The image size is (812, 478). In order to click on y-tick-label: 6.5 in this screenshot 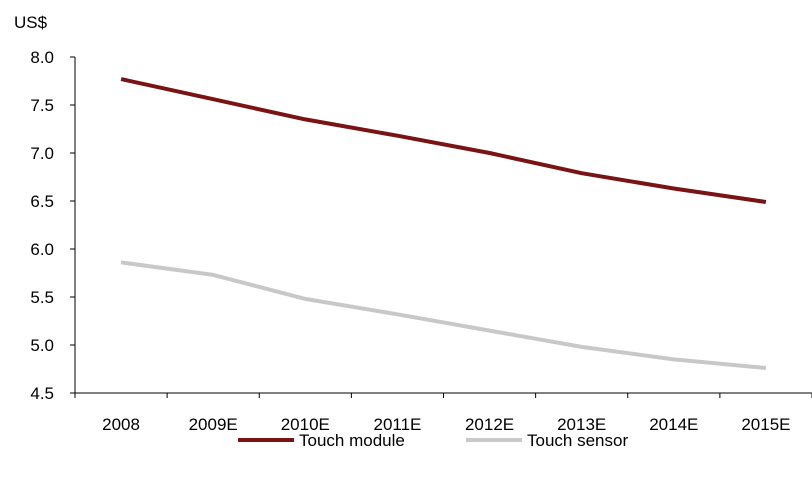, I will do `click(42, 201)`.